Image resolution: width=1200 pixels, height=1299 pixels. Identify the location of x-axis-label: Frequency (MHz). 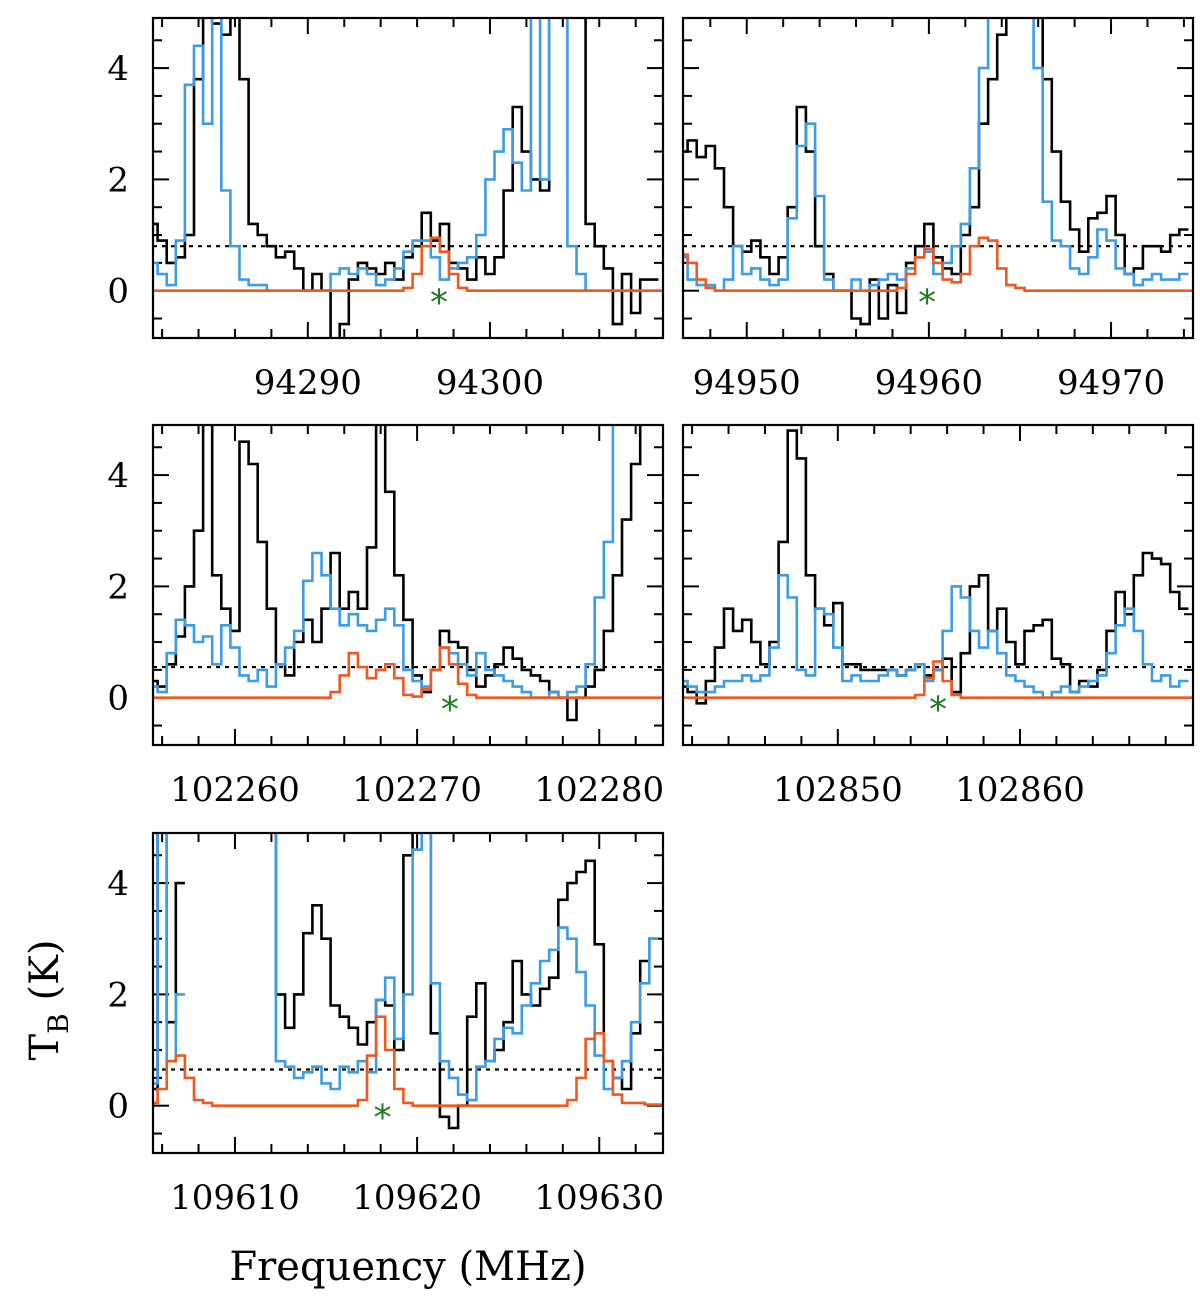
(407, 1267).